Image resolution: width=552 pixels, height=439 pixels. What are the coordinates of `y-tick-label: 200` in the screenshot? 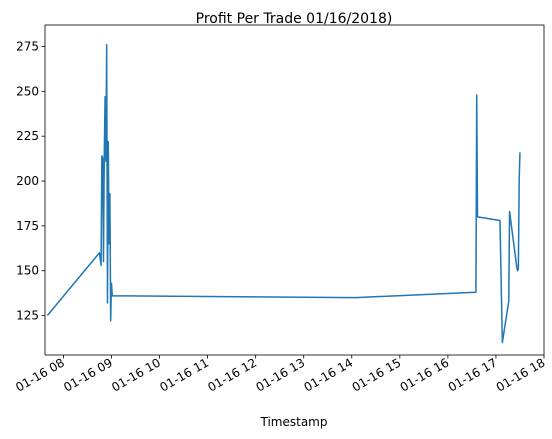 It's located at (27, 181).